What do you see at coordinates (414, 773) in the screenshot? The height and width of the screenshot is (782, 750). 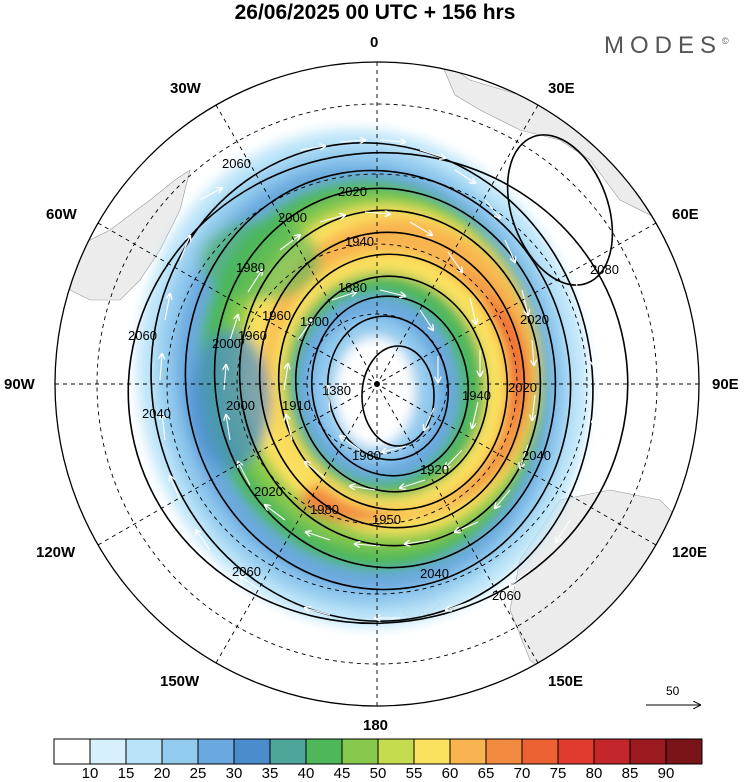 I see `colorbar-label: 55` at bounding box center [414, 773].